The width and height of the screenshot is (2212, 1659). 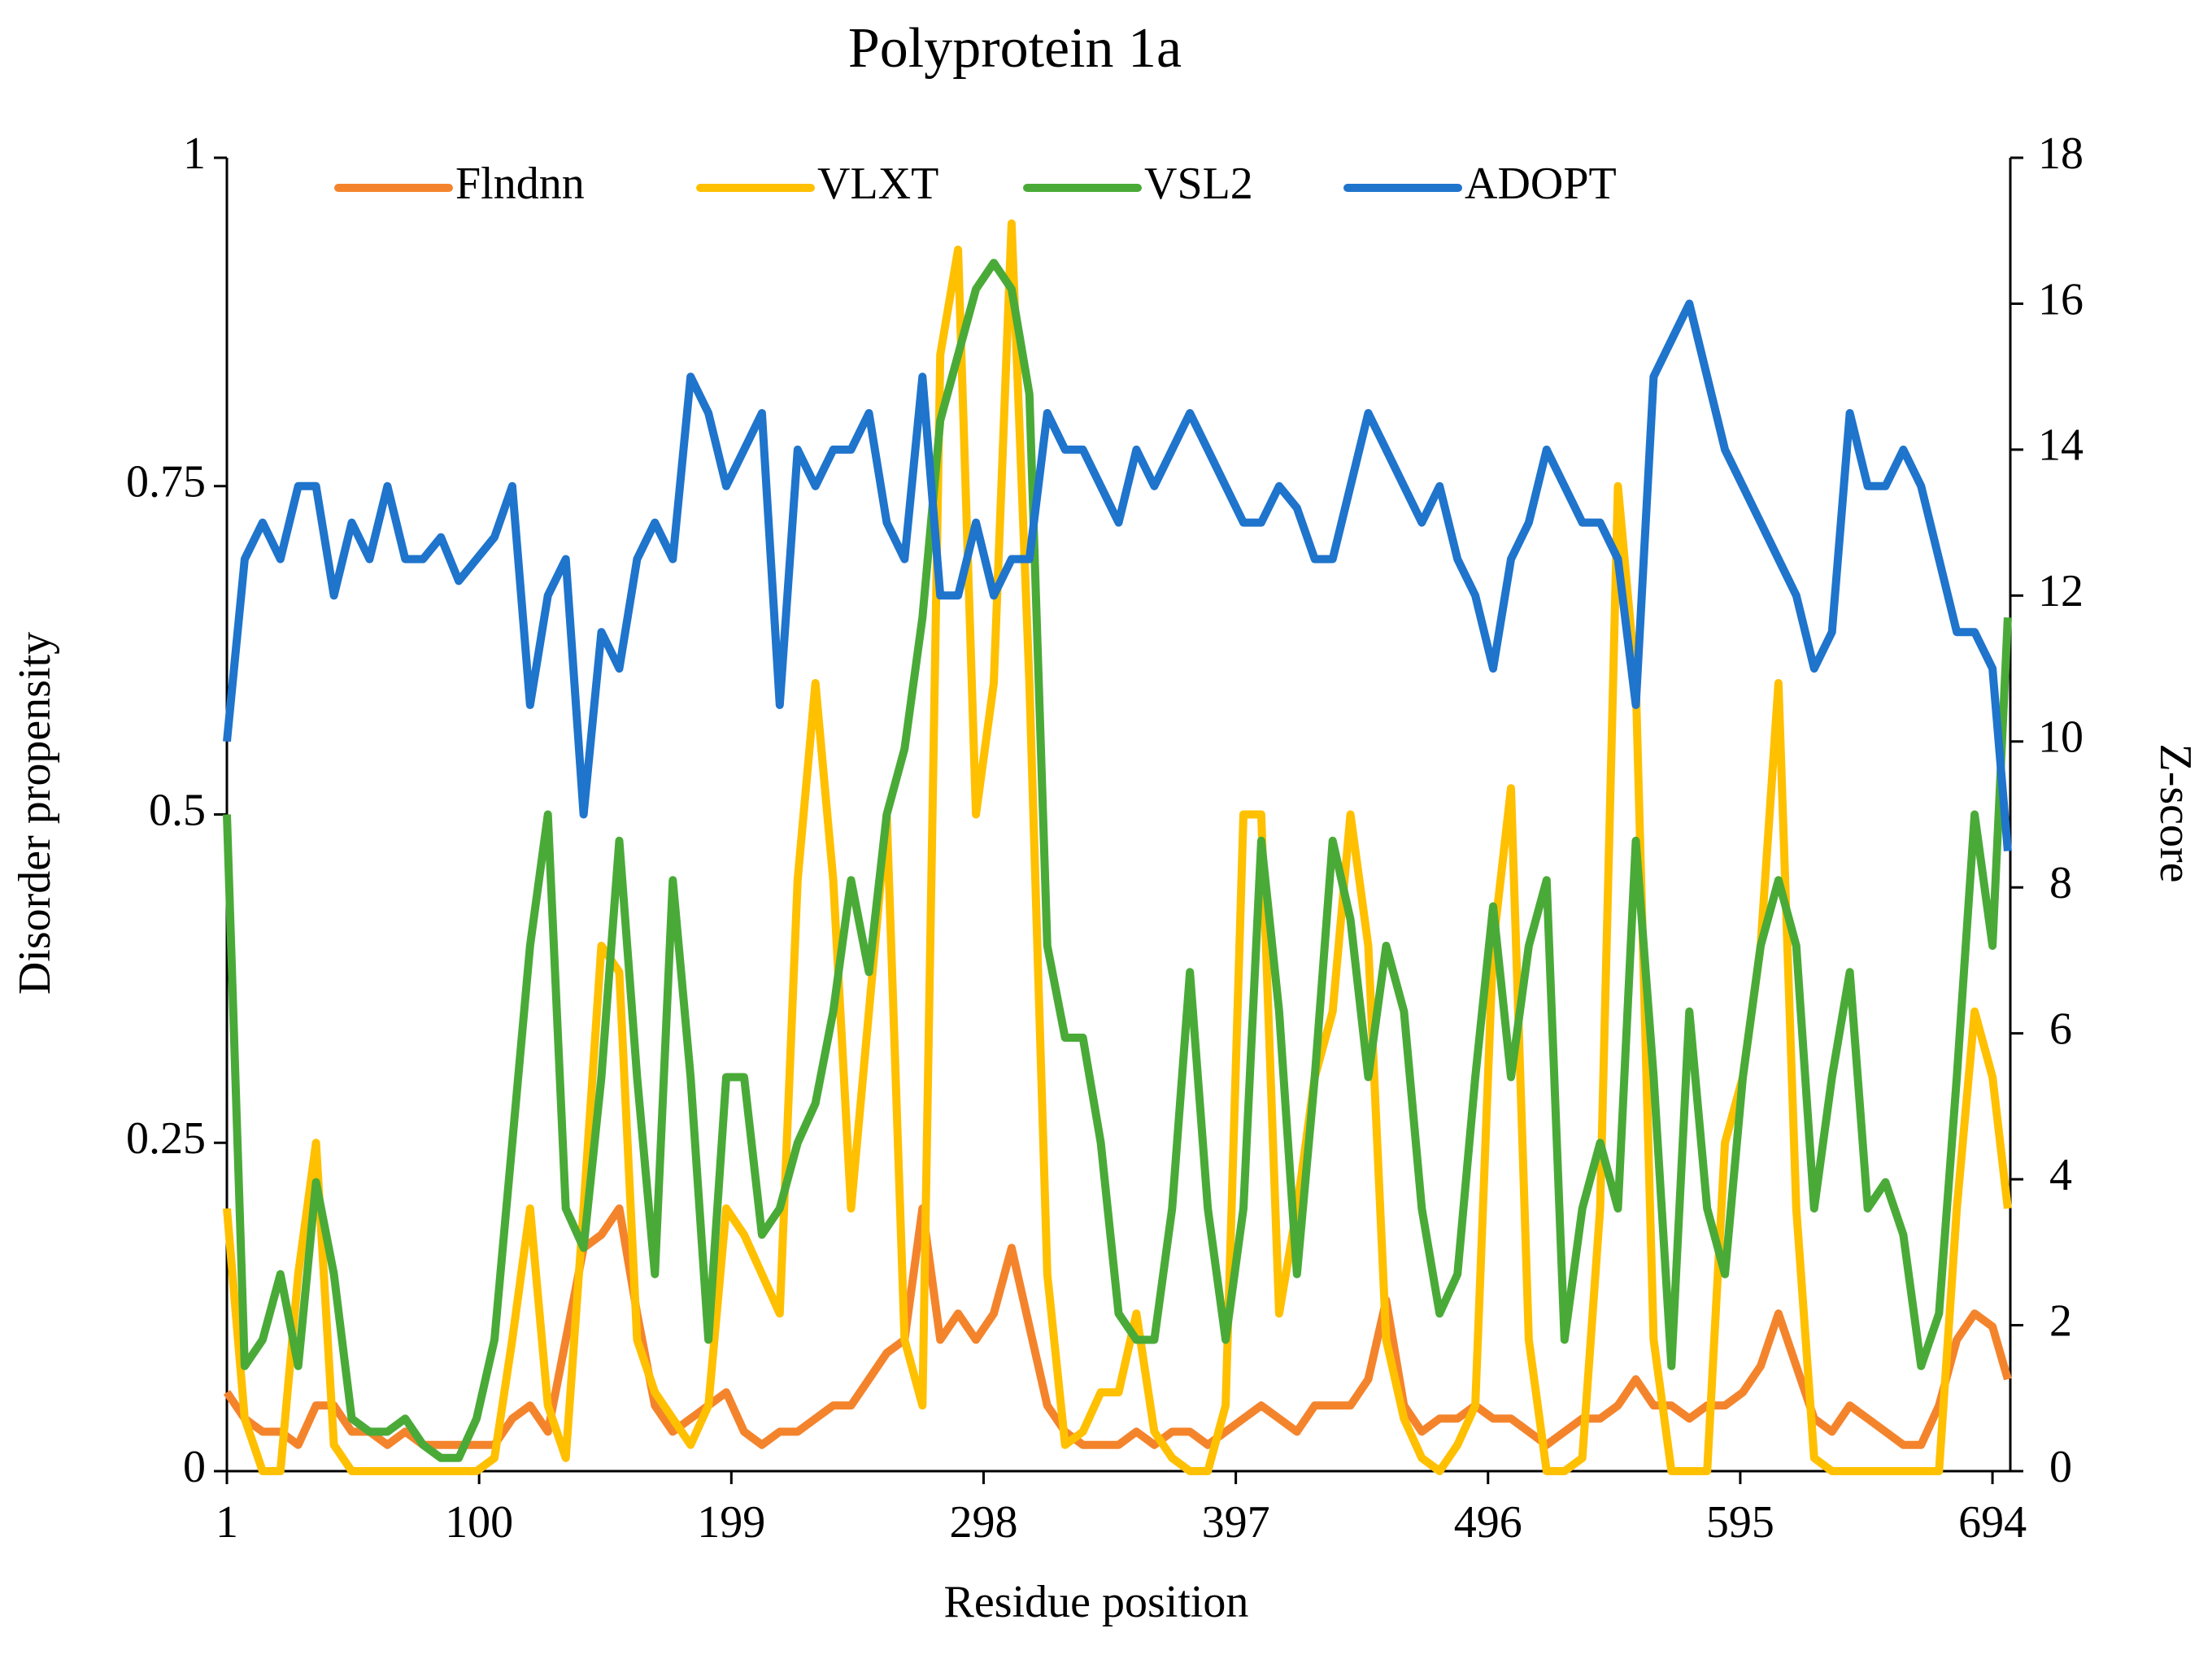 I want to click on y-tick-label: 0.5, so click(x=177, y=810).